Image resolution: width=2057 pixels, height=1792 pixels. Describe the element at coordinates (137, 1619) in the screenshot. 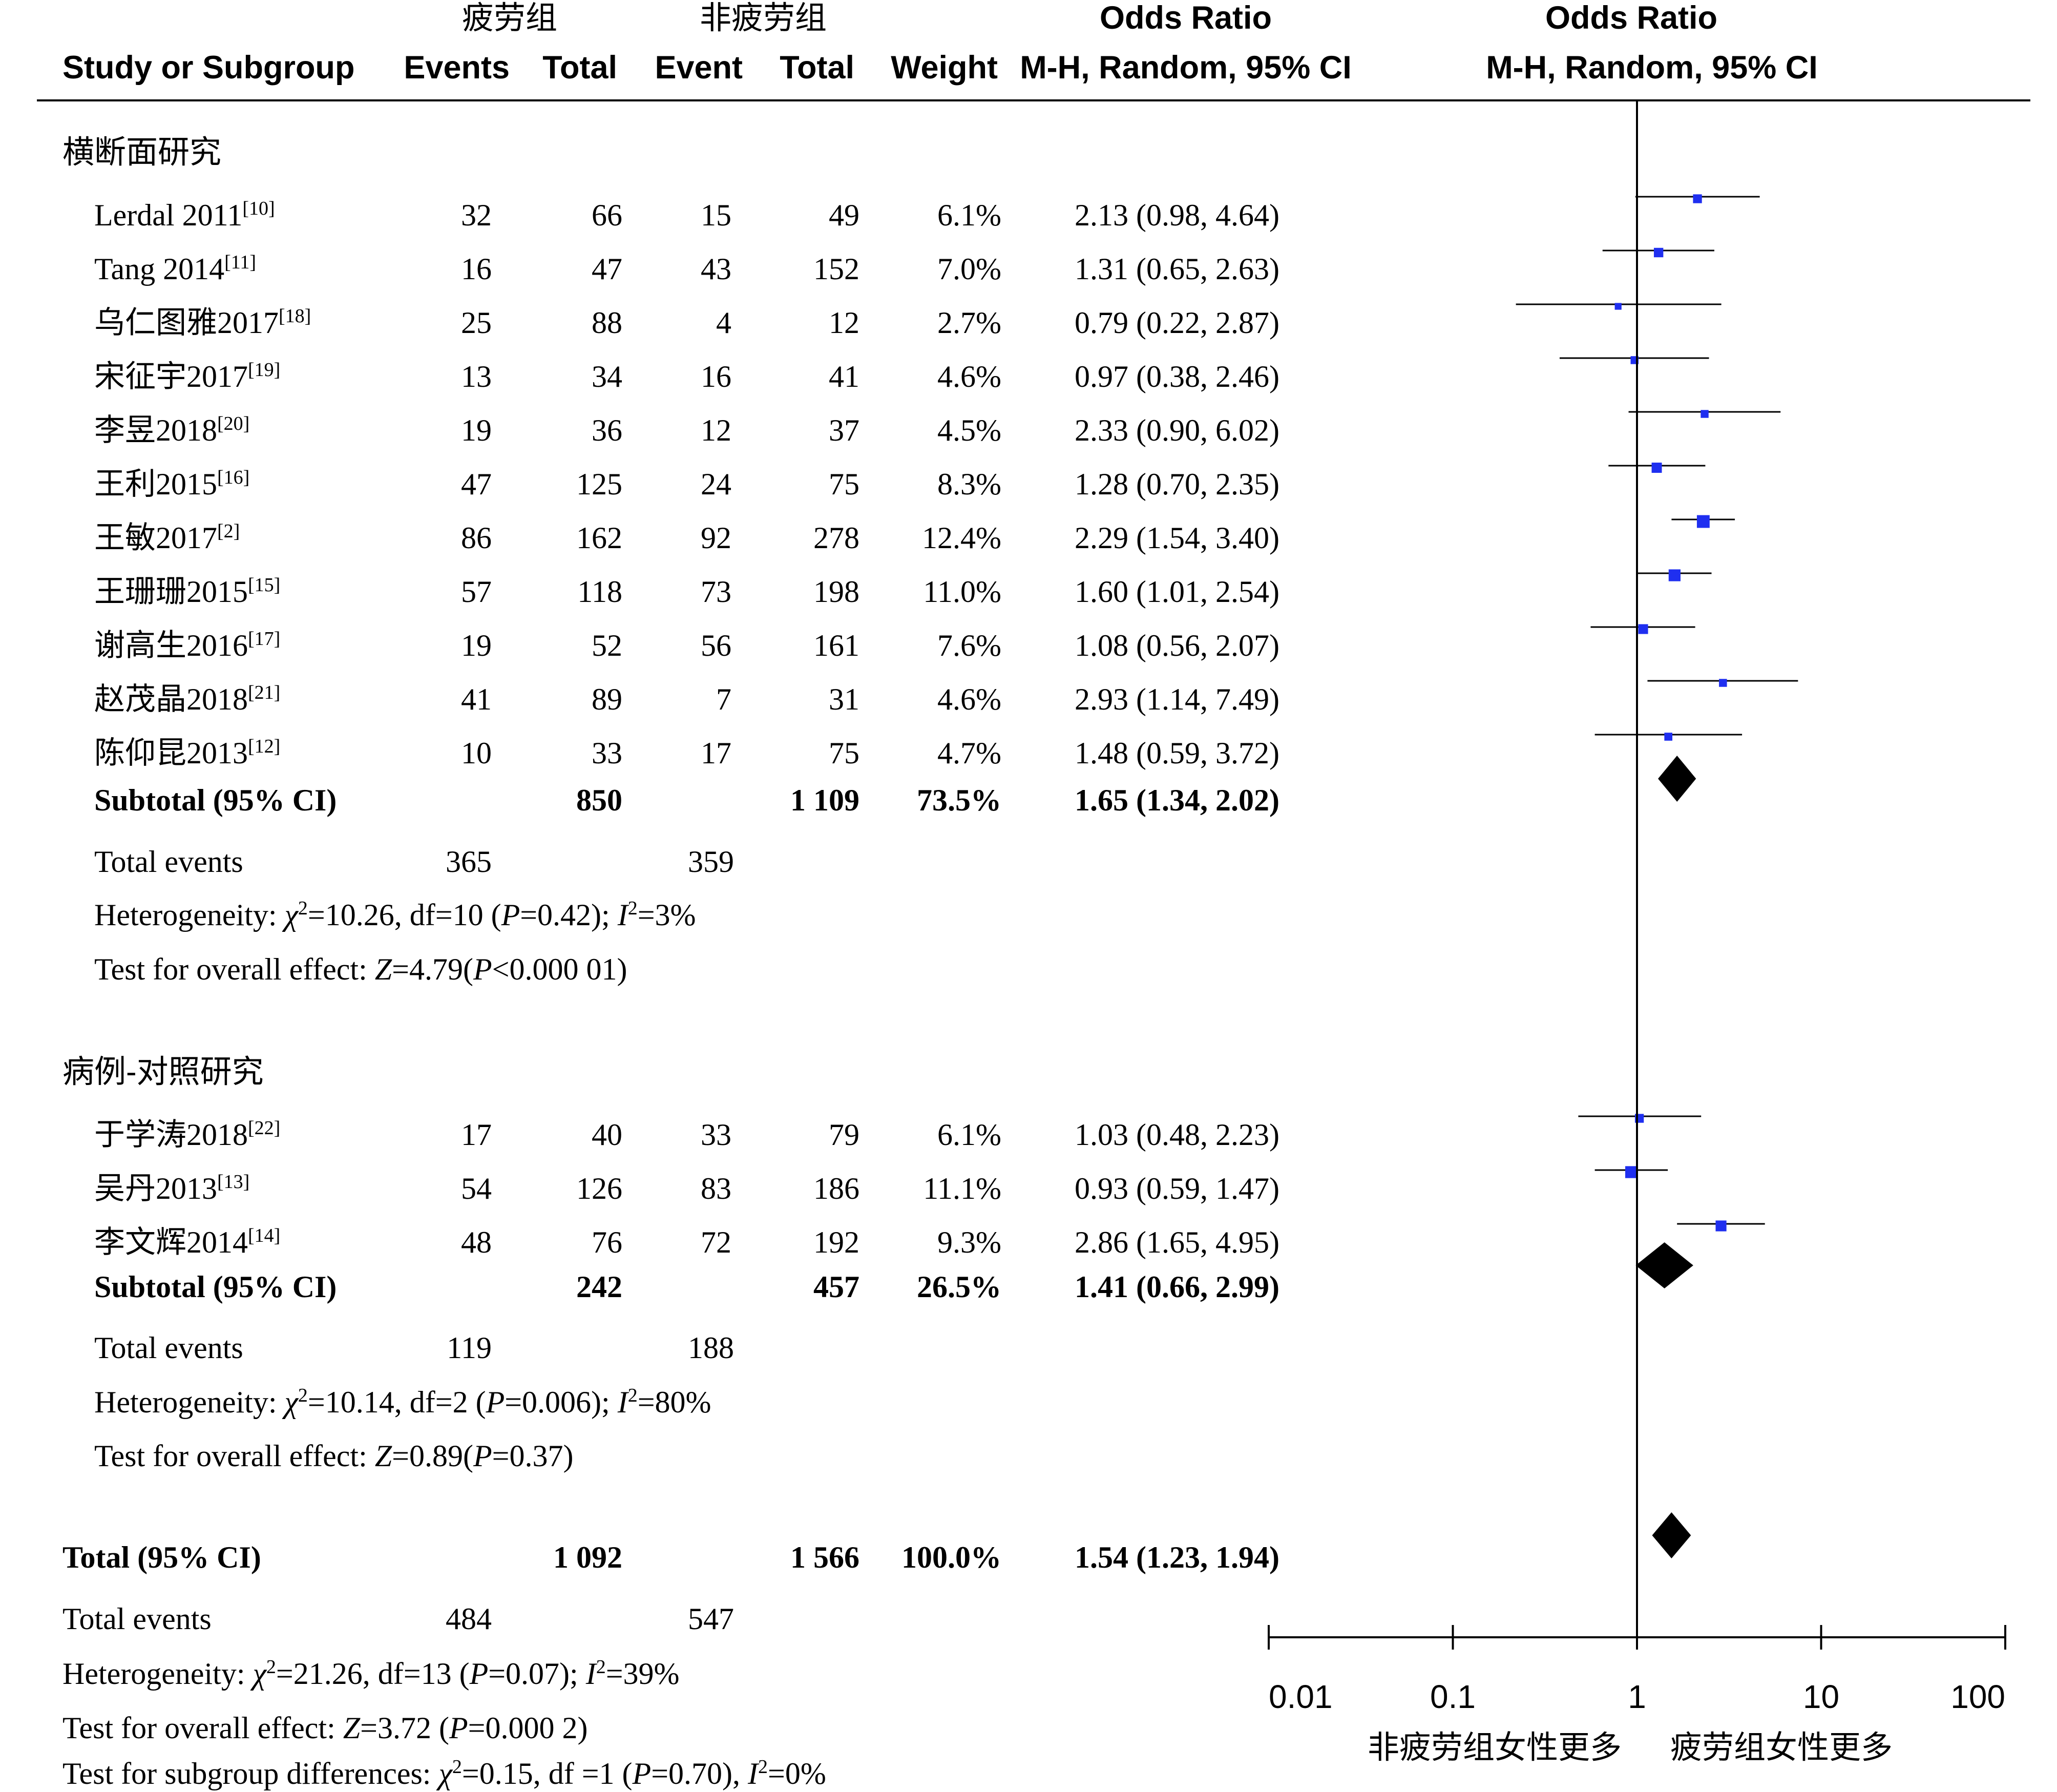

I see `total-events-label: Total events` at that location.